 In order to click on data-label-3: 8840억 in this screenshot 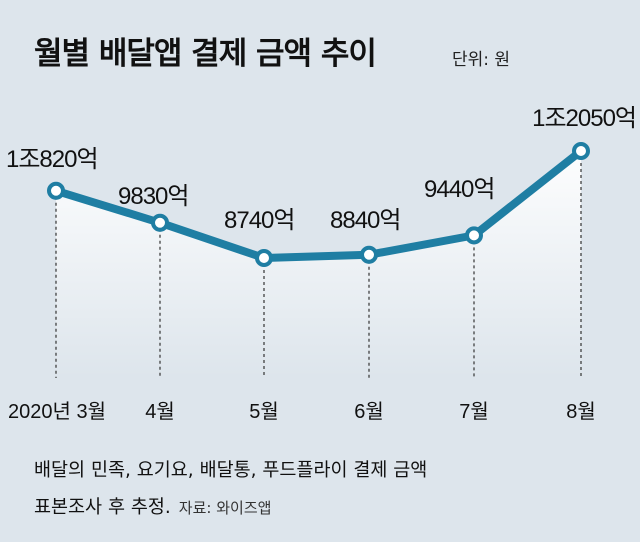, I will do `click(365, 220)`.